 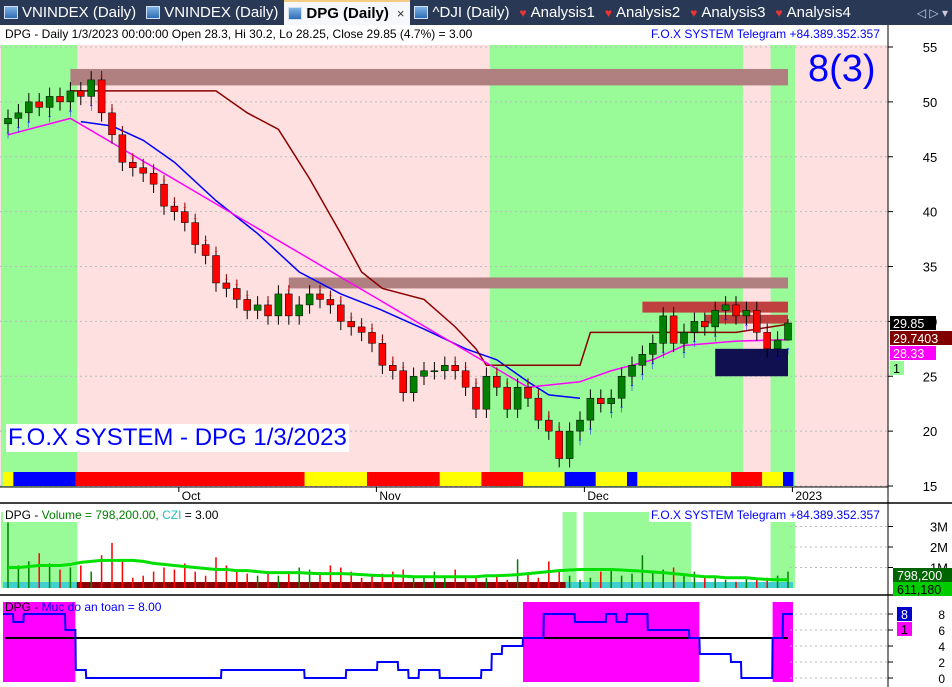 What do you see at coordinates (941, 647) in the screenshot?
I see `safety-tick-label: 4` at bounding box center [941, 647].